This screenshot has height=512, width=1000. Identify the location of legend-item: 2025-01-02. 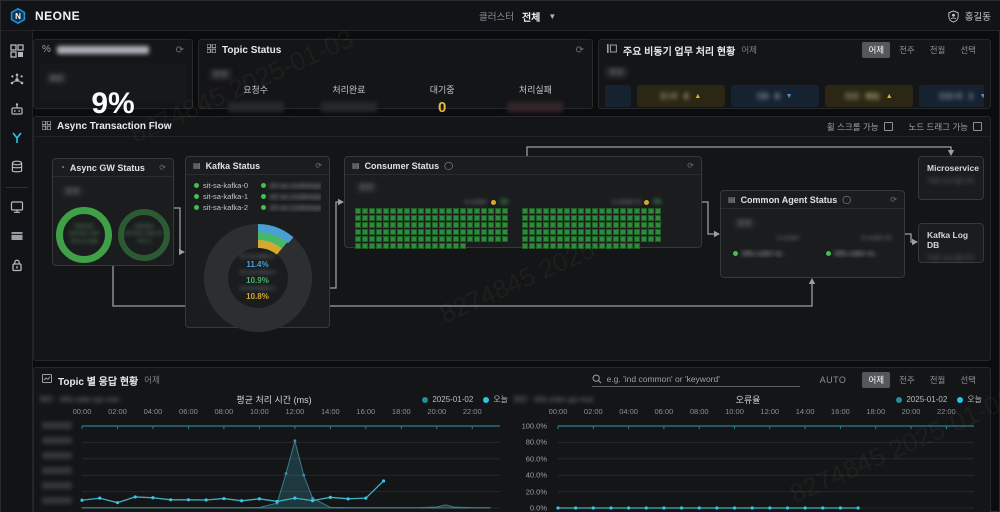
(447, 399).